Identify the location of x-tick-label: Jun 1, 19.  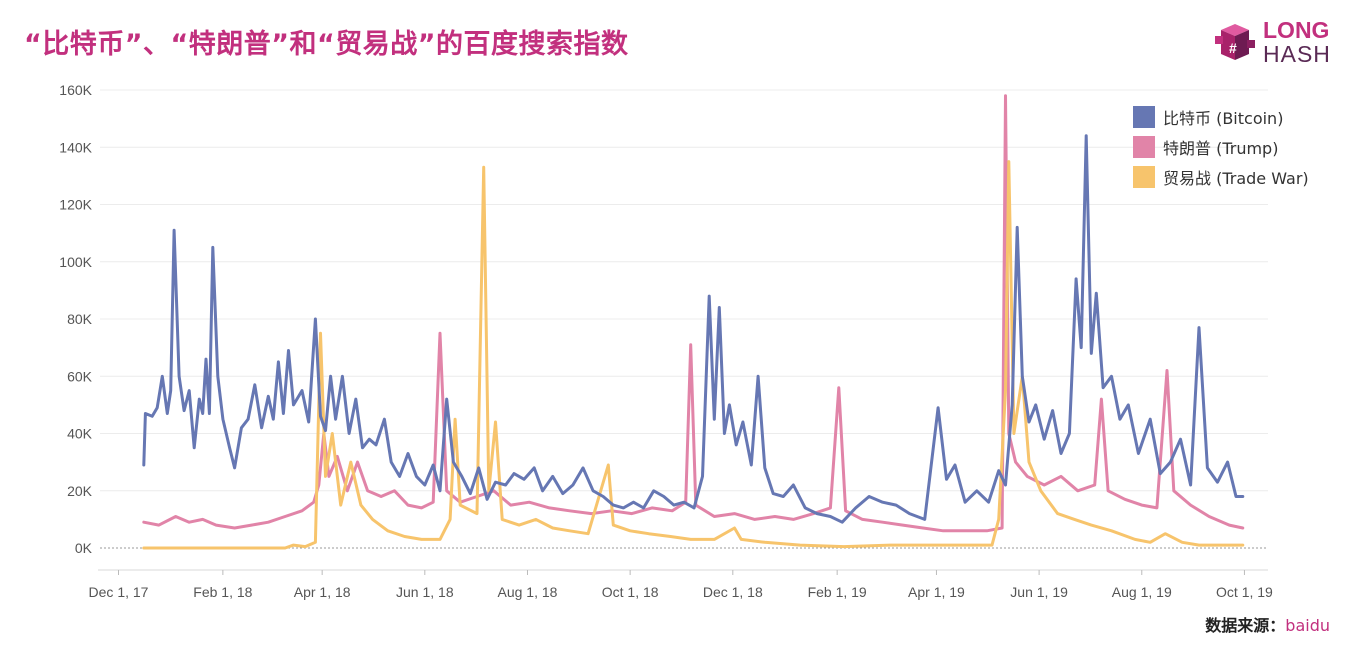
(1039, 592).